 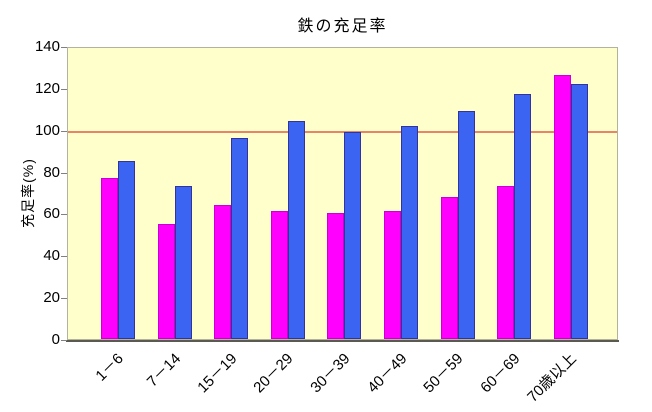 What do you see at coordinates (342, 341) in the screenshot?
I see `x-axis-line` at bounding box center [342, 341].